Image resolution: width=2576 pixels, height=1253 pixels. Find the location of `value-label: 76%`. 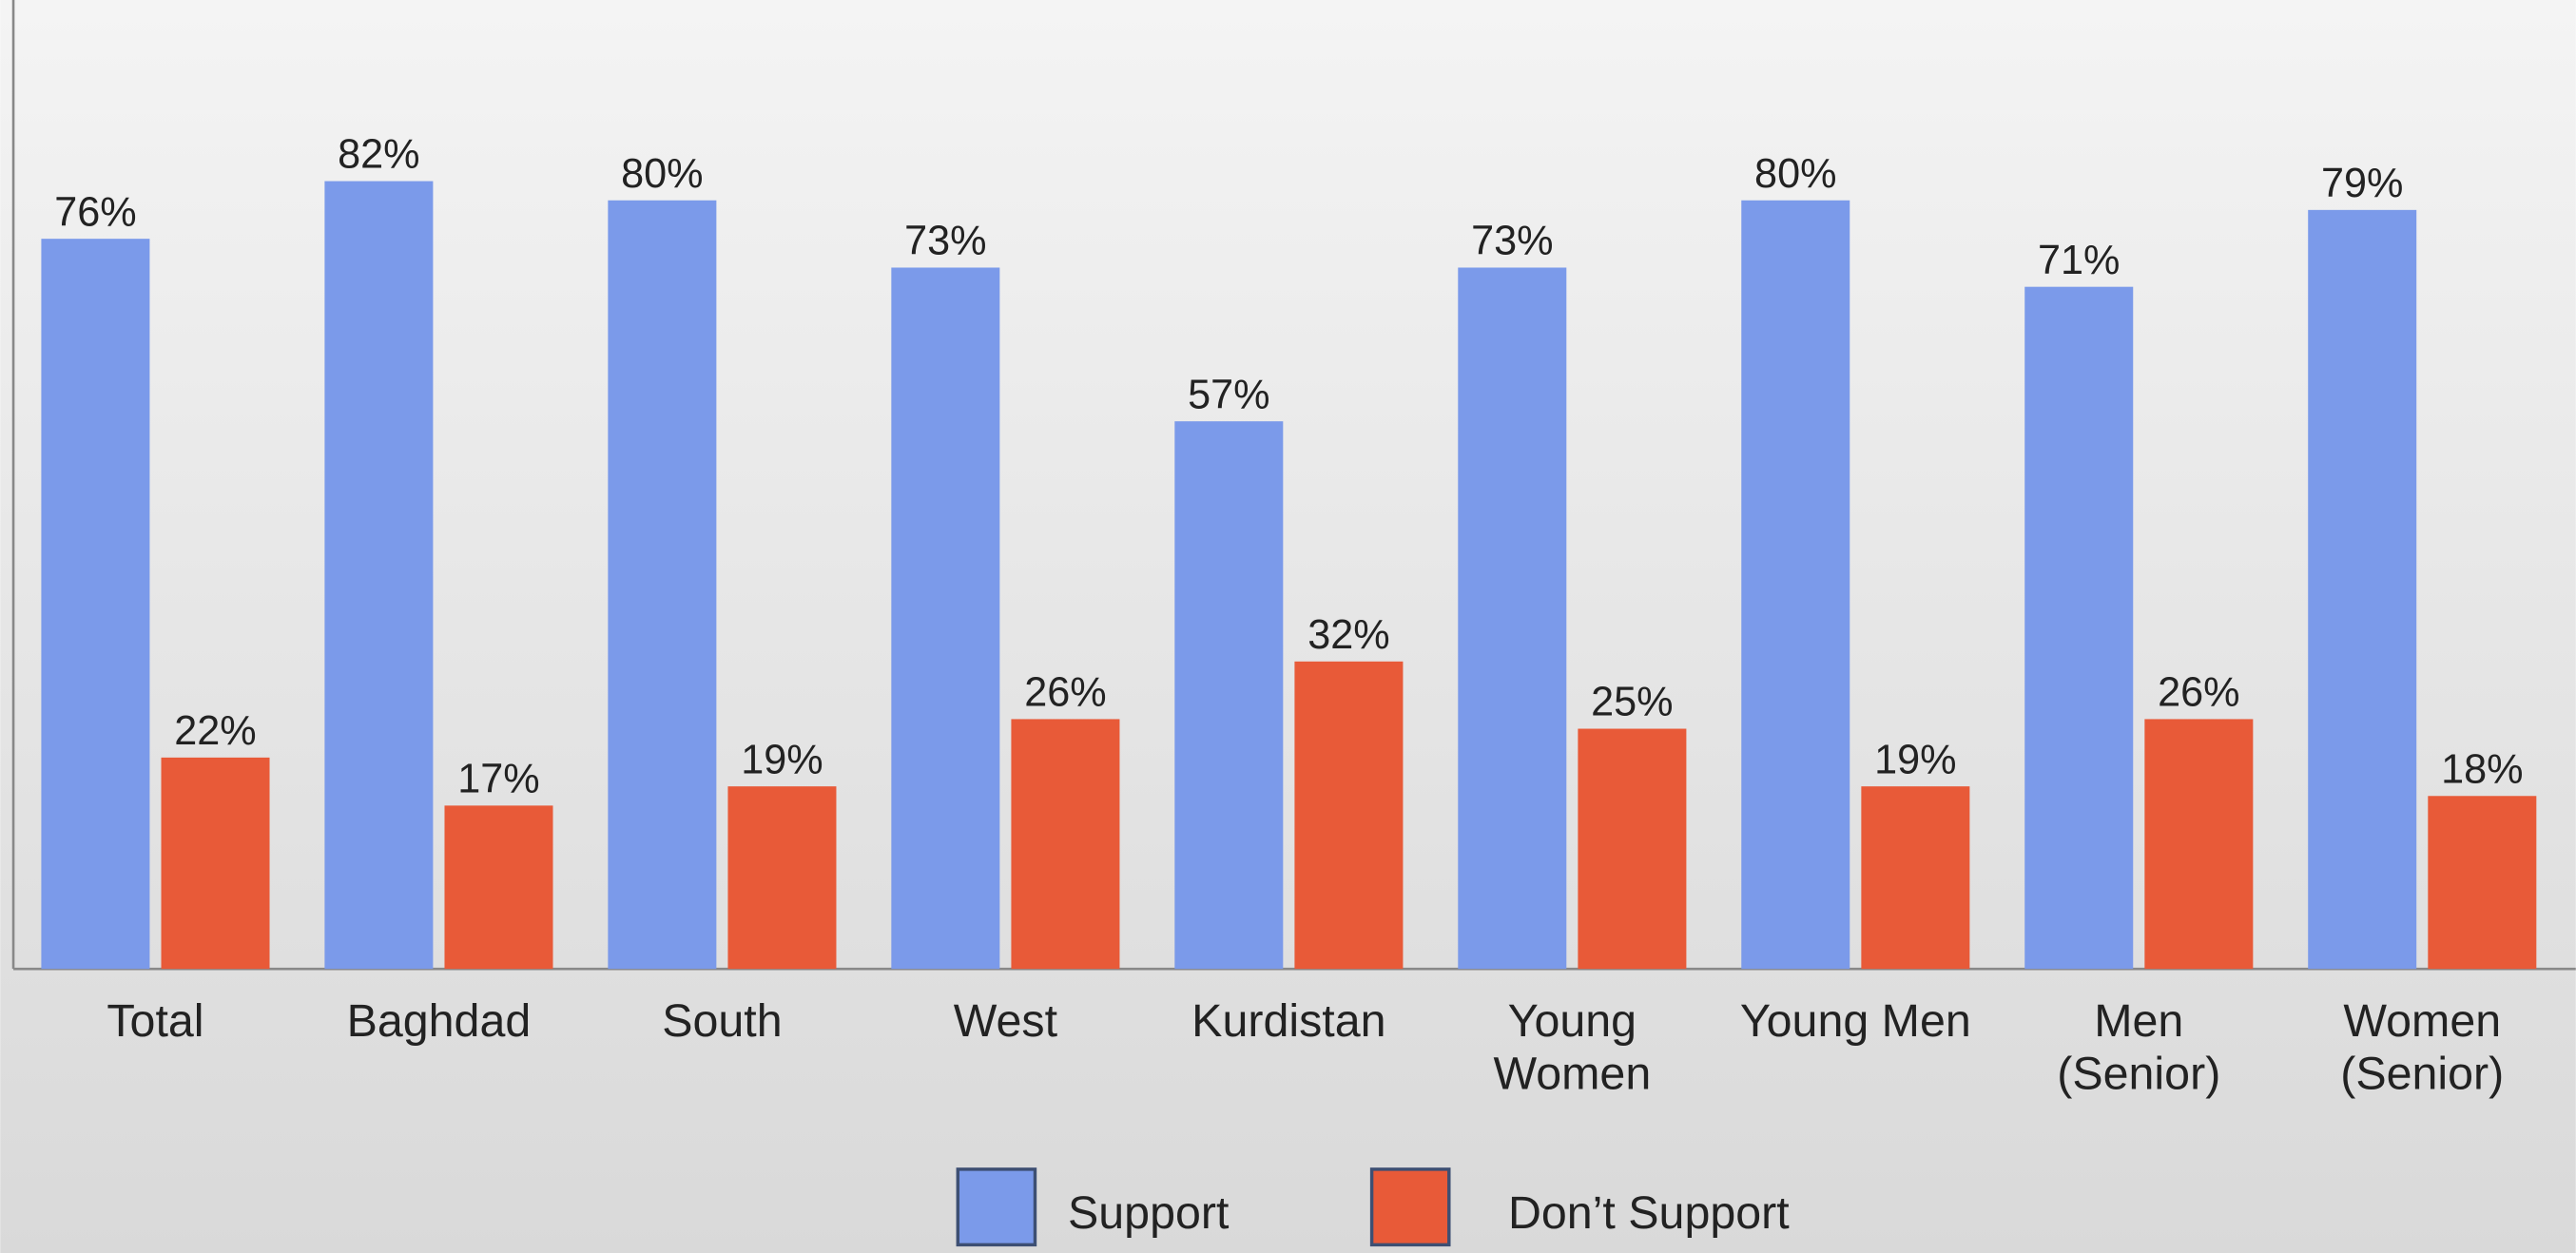

value-label: 76% is located at coordinates (95, 212).